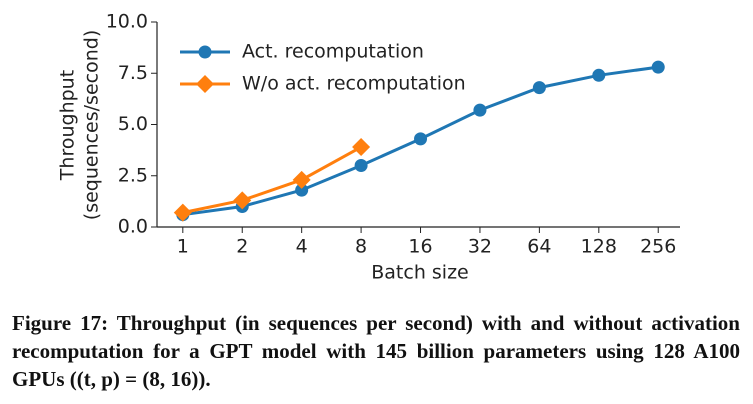  What do you see at coordinates (133, 73) in the screenshot?
I see `y-tick-label: 7.5` at bounding box center [133, 73].